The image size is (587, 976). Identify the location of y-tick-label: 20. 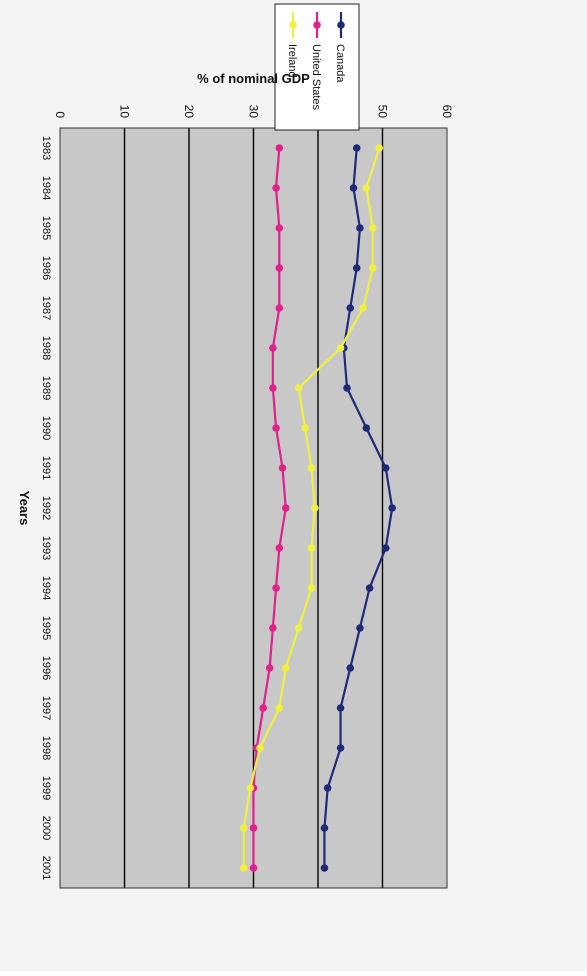
(189, 112).